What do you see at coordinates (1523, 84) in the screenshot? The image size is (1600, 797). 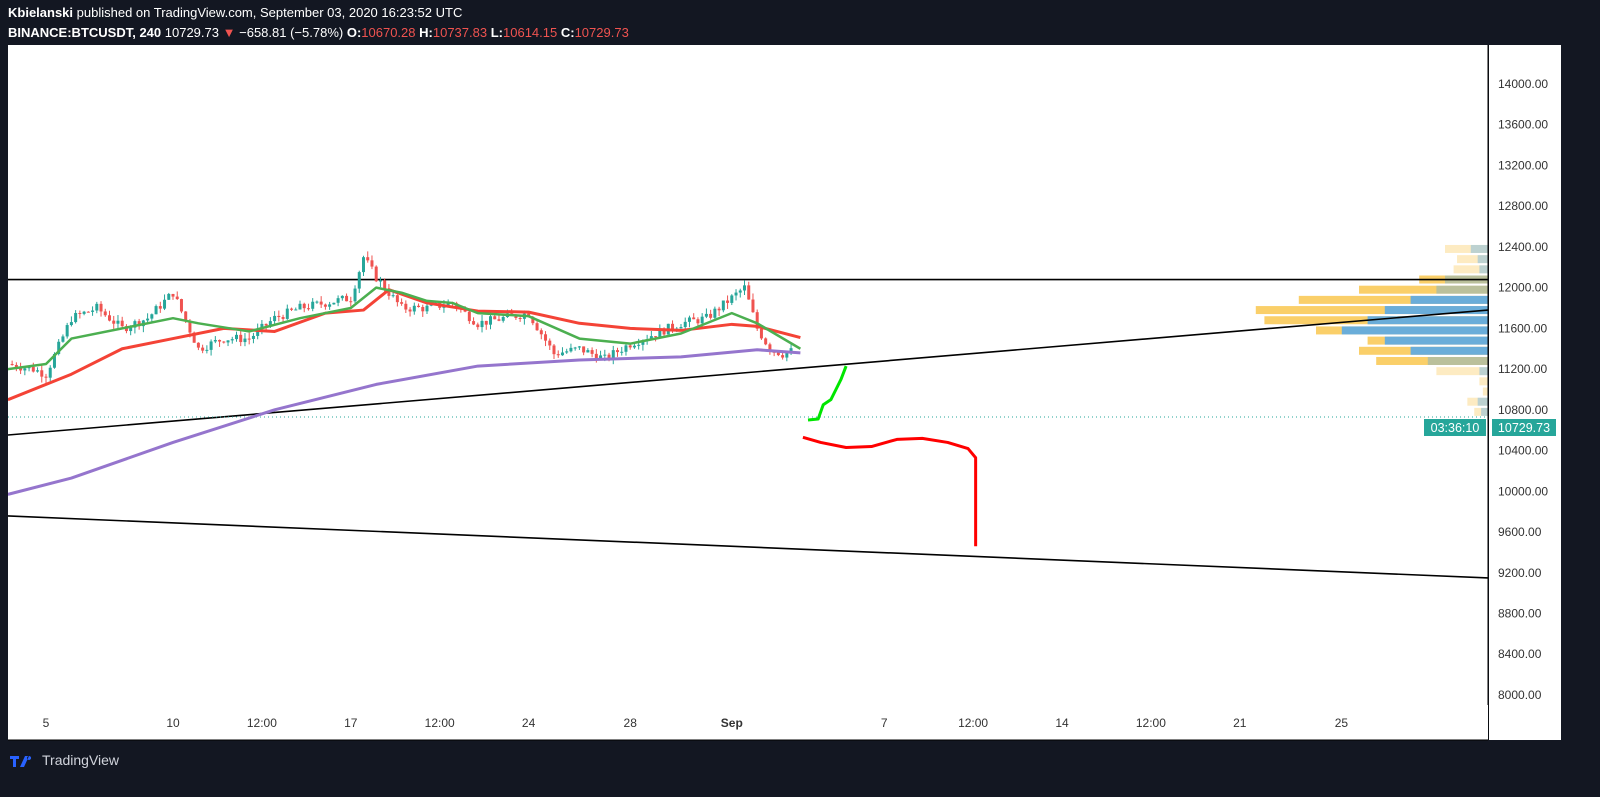 I see `price-tick-label: 14000.00` at bounding box center [1523, 84].